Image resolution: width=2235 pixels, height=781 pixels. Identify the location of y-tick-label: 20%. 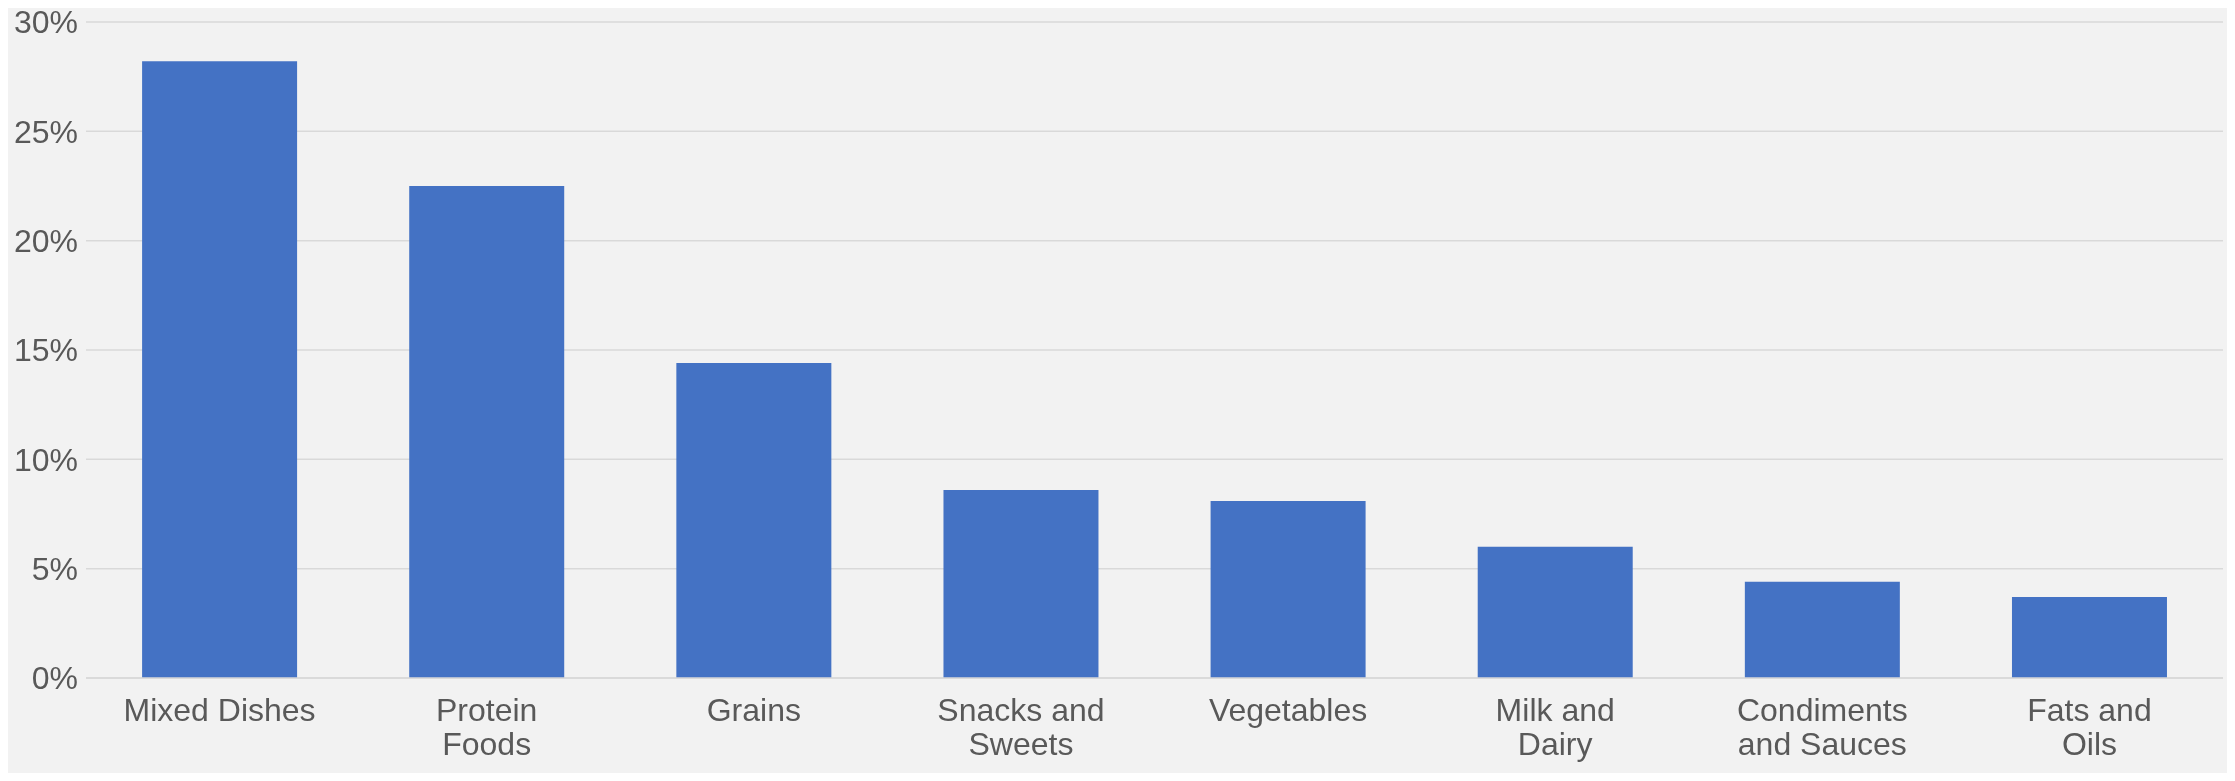
(45, 241).